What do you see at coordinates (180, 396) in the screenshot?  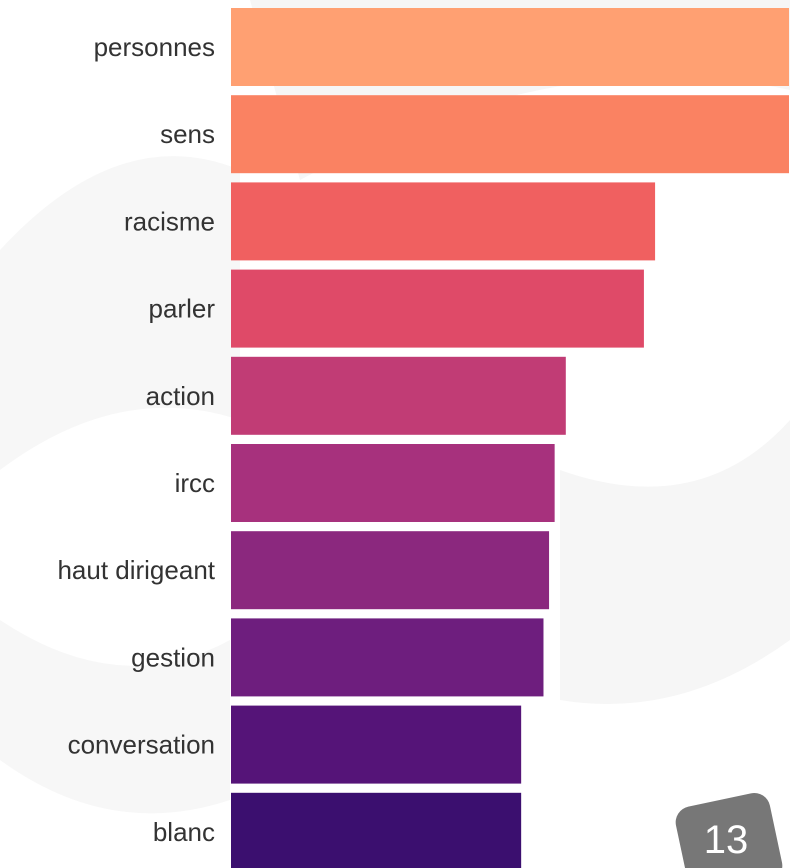 I see `category-label-action: action` at bounding box center [180, 396].